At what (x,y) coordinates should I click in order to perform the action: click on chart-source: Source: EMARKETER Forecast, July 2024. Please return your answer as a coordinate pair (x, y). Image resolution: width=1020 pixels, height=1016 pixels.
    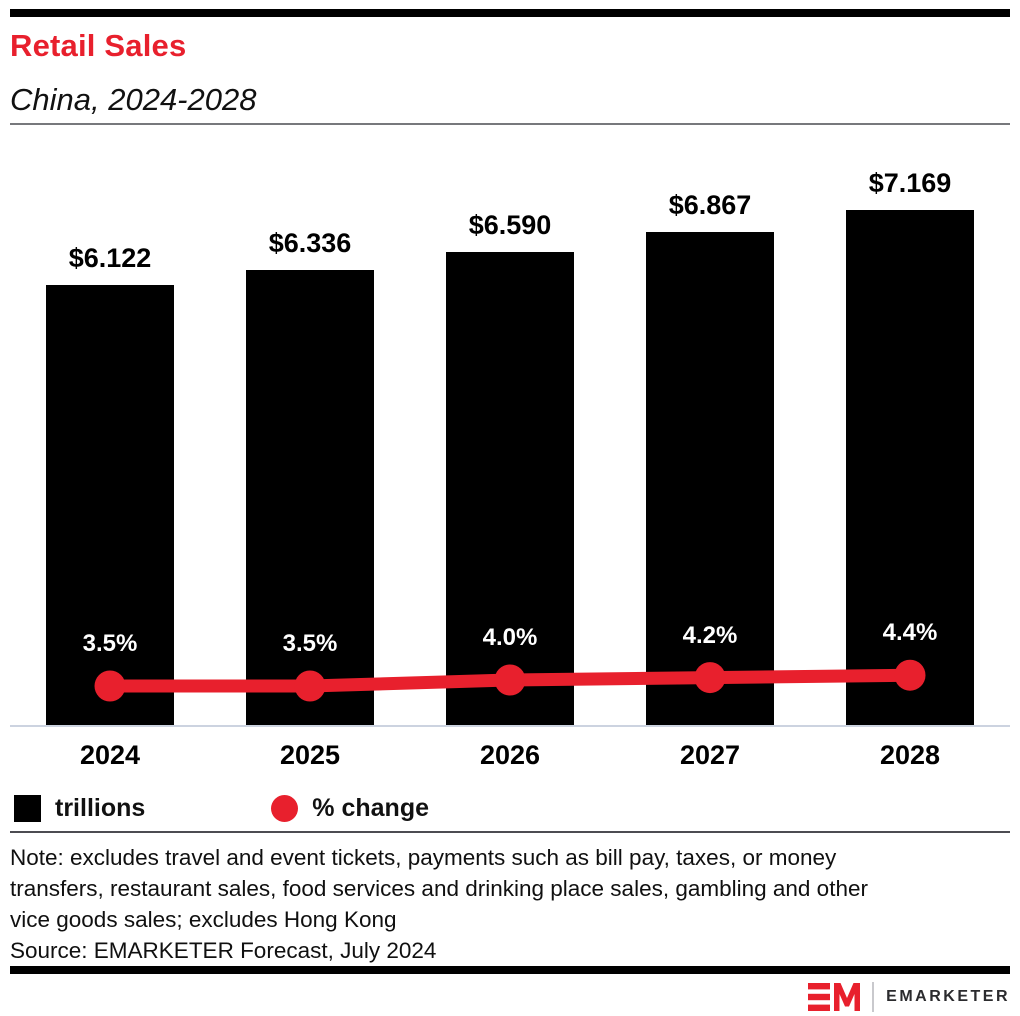
    Looking at the image, I should click on (223, 950).